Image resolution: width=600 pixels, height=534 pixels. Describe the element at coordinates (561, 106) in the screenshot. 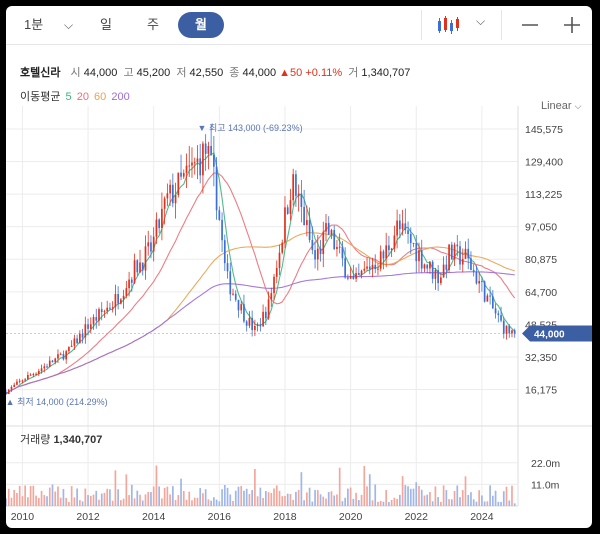

I see `scale-dropdown: Linear ⌵` at that location.